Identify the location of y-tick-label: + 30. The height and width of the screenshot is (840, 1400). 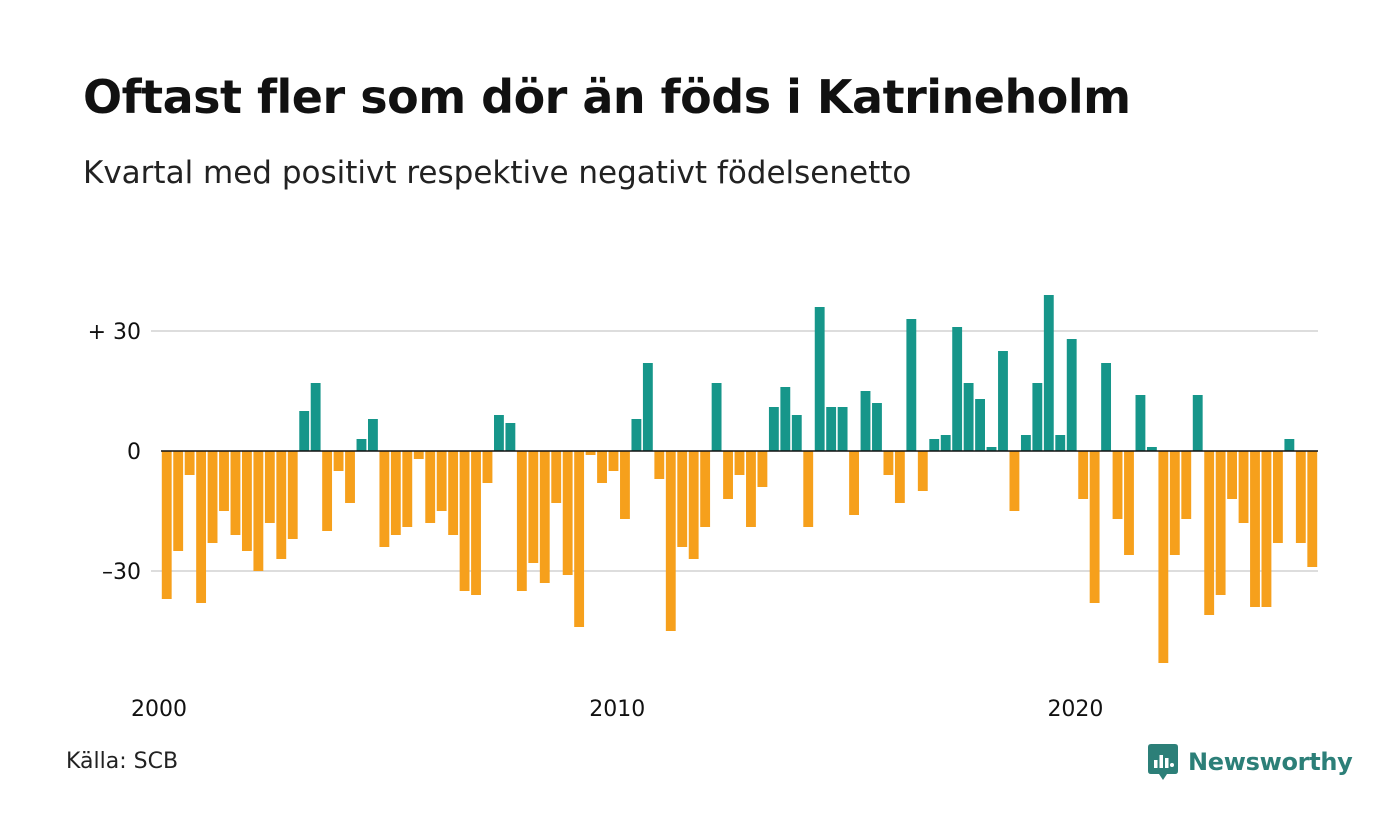
(114, 332).